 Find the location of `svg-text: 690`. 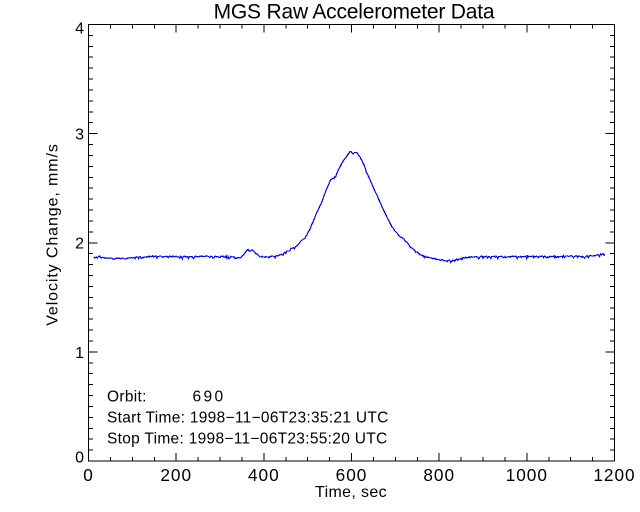

svg-text: 690 is located at coordinates (209, 397).